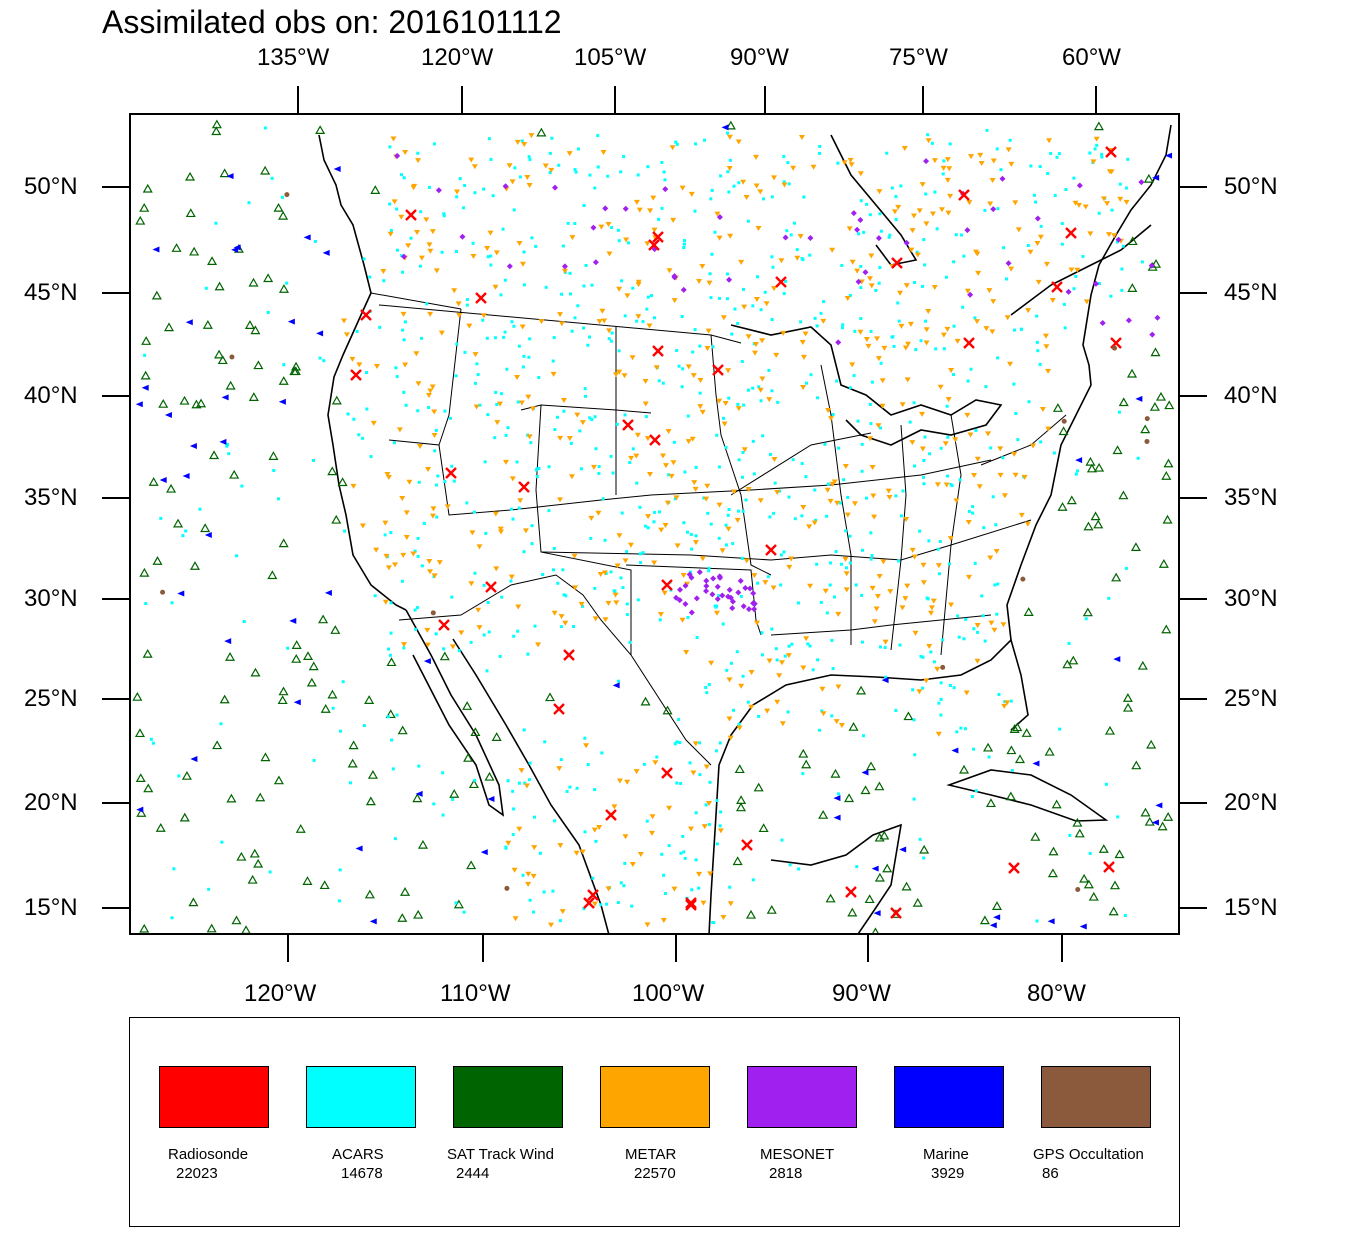  What do you see at coordinates (1147, 441) in the screenshot?
I see `gps-occultation-marker` at bounding box center [1147, 441].